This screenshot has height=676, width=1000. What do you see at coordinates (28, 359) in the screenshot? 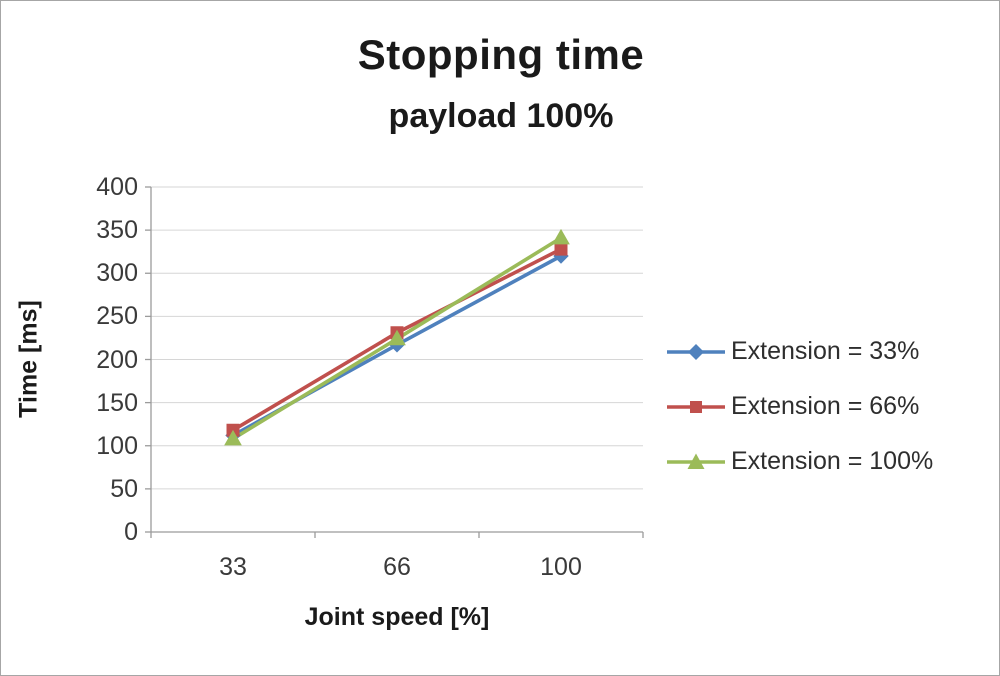
I see `y-axis-title: Time [ms]` at bounding box center [28, 359].